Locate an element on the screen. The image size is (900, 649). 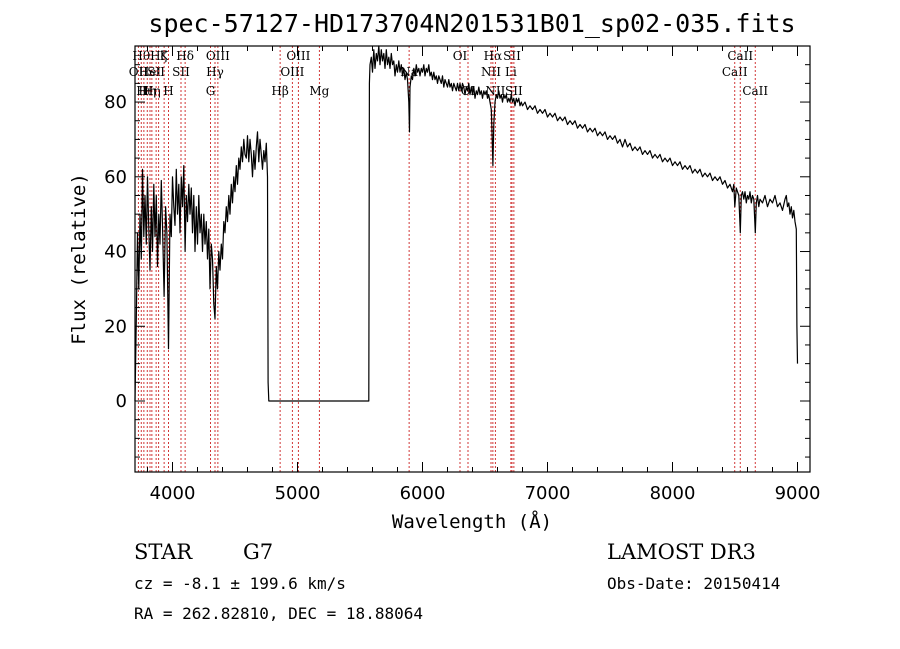
line-marker-label: Hζ is located at coordinates (158, 56).